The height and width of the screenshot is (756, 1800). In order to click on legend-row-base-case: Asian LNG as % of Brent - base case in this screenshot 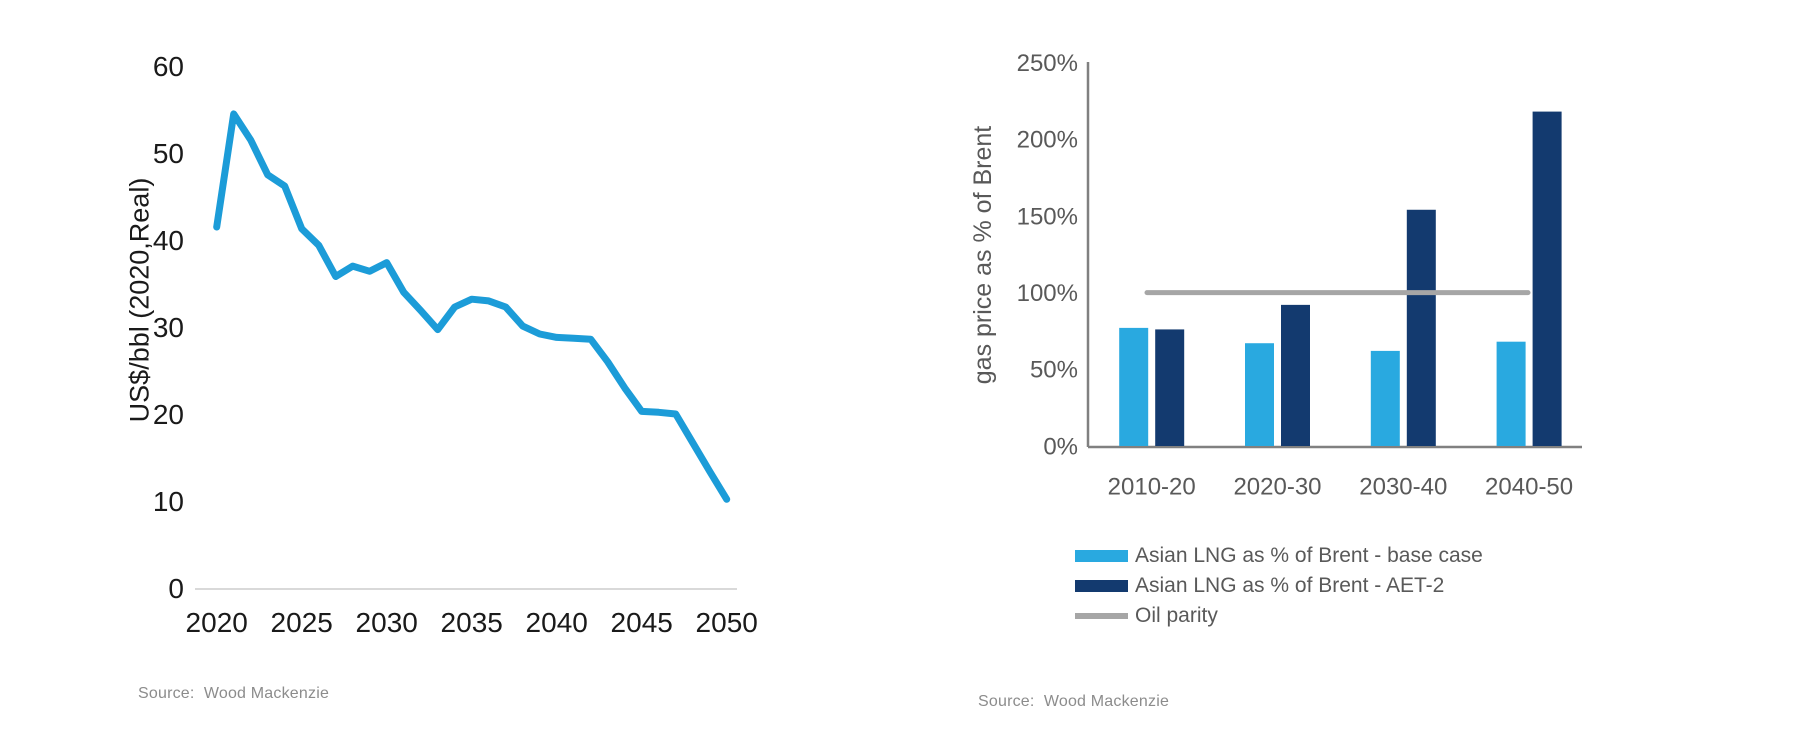, I will do `click(1279, 556)`.